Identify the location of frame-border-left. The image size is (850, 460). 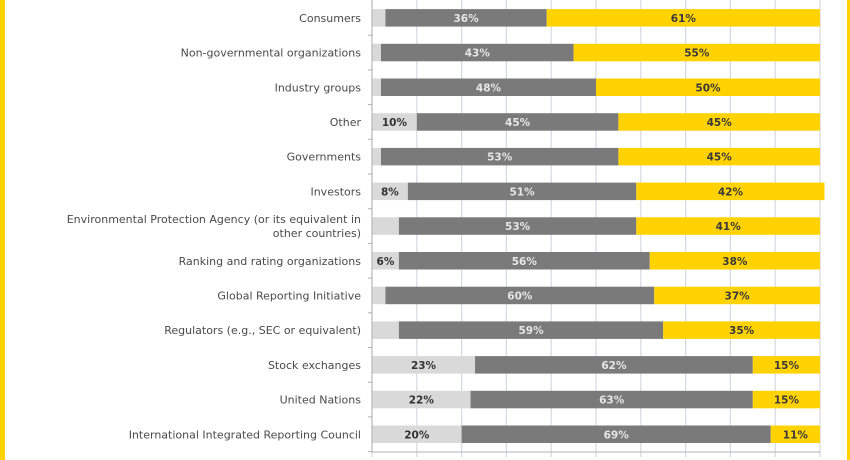
(2, 230).